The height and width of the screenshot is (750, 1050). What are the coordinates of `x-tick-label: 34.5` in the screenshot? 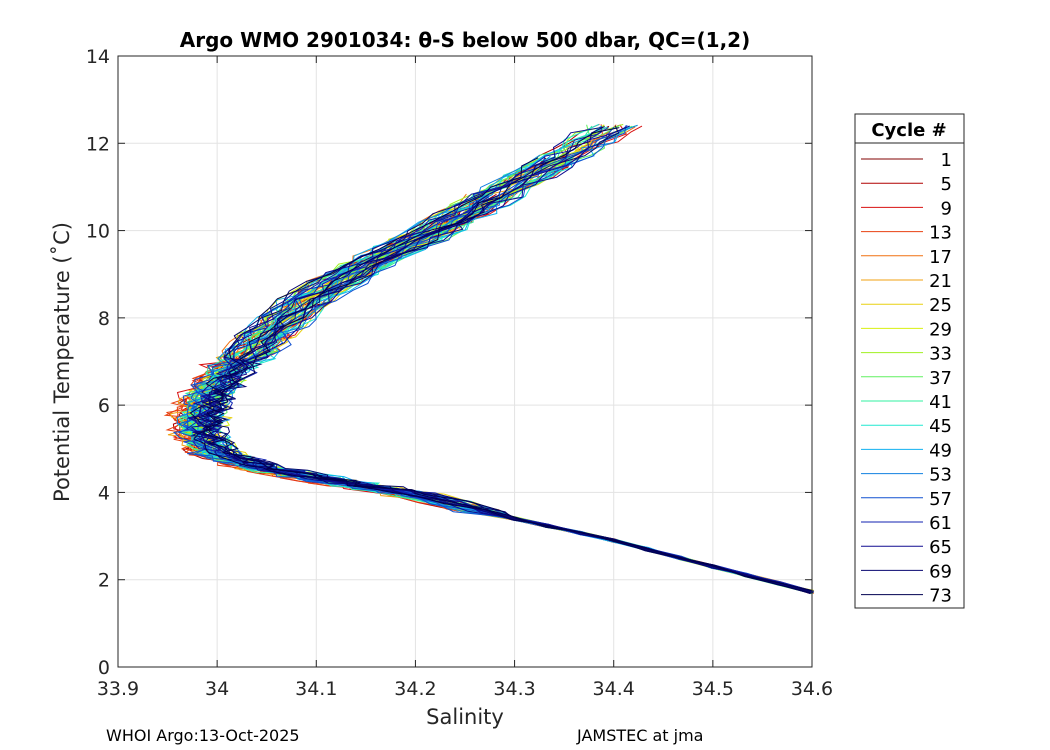 It's located at (713, 689).